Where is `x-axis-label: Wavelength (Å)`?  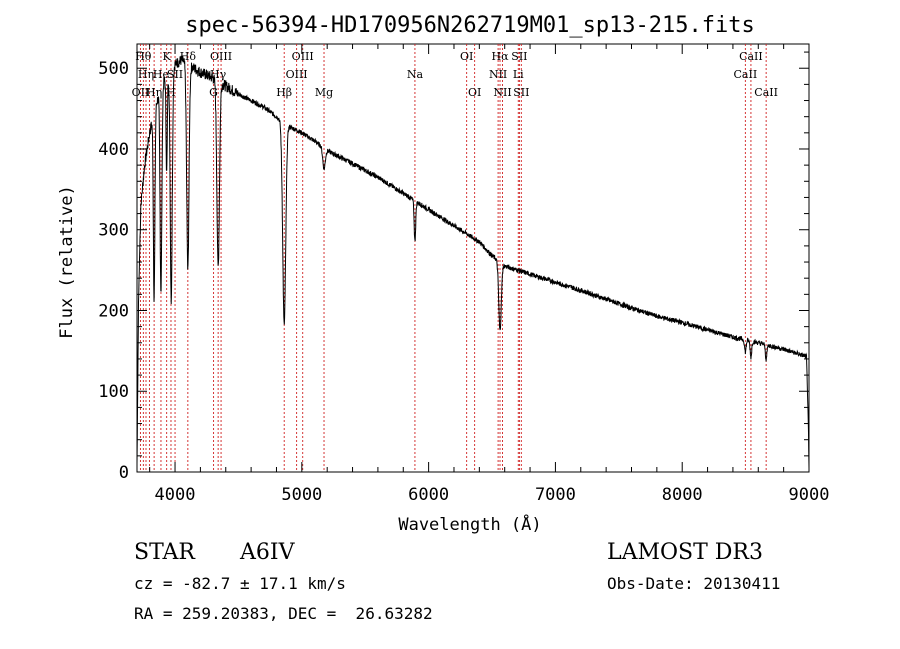 x-axis-label: Wavelength (Å) is located at coordinates (469, 524).